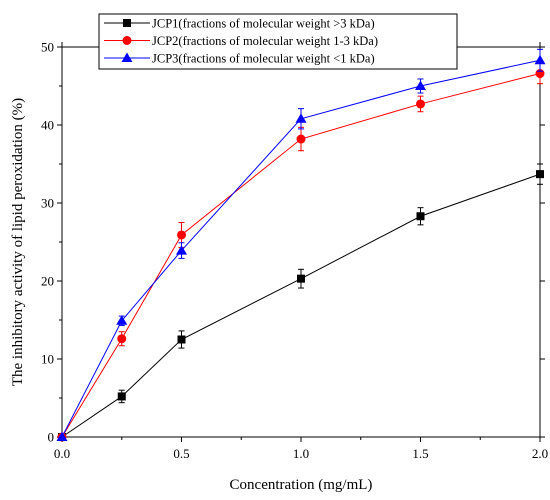 The image size is (550, 500). What do you see at coordinates (301, 485) in the screenshot?
I see `x-axis-title: Concentration (mg/mL)` at bounding box center [301, 485].